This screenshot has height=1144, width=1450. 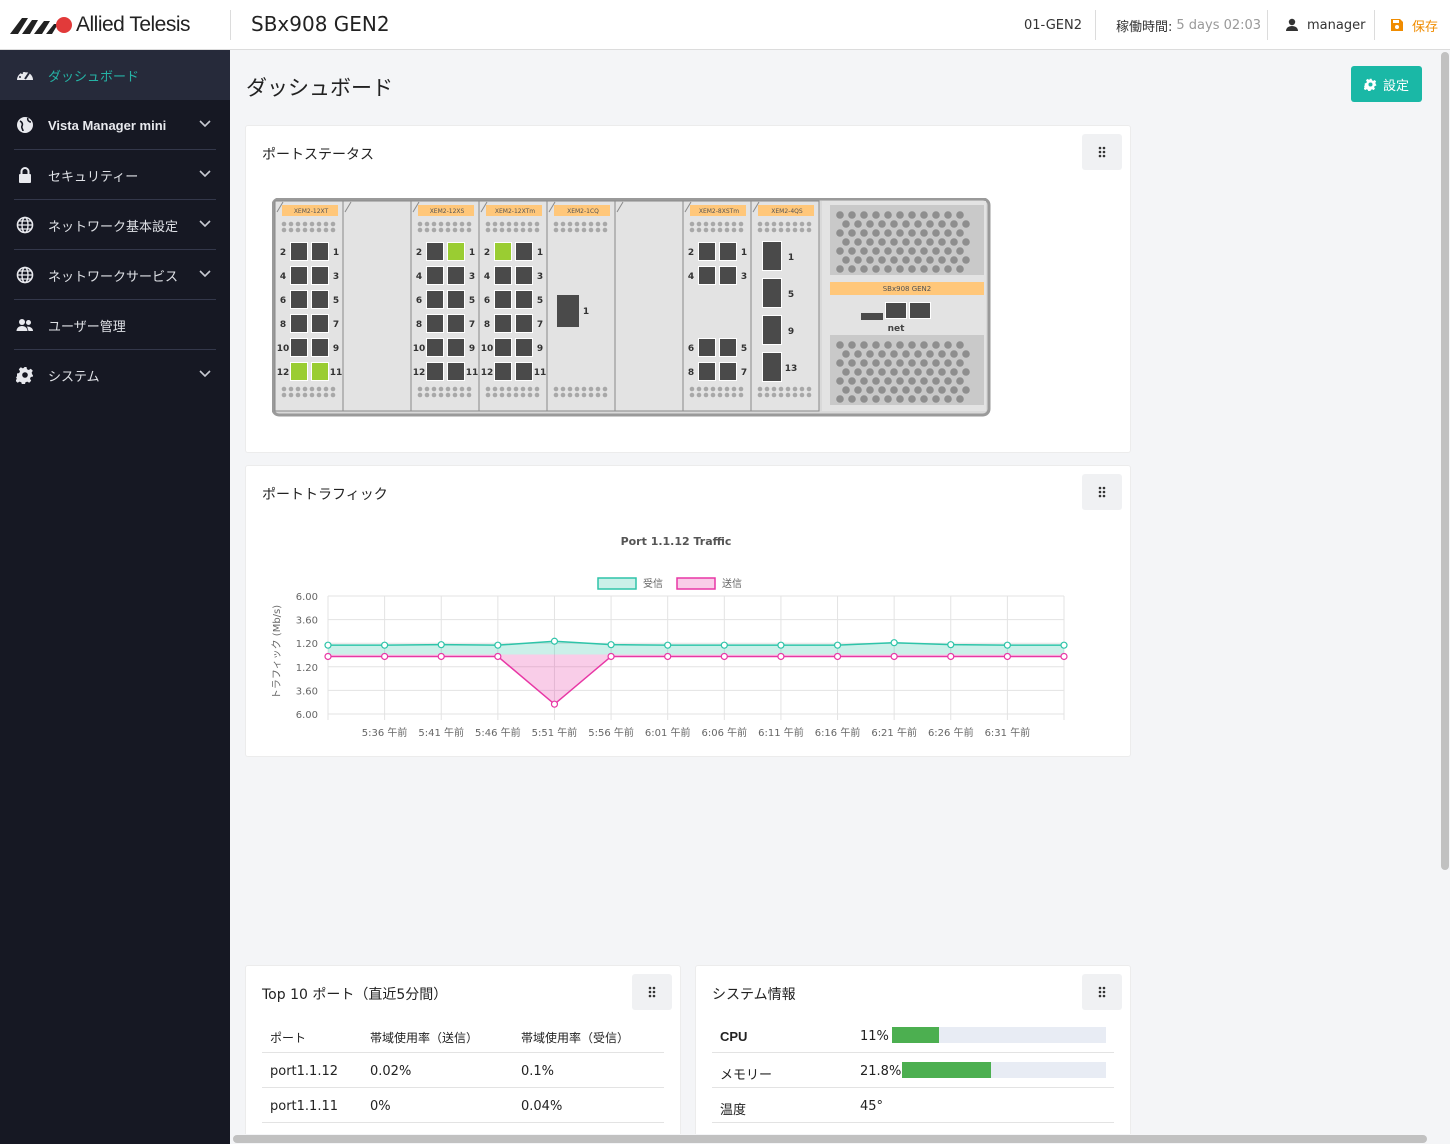 What do you see at coordinates (25, 225) in the screenshot?
I see `globe-icon` at bounding box center [25, 225].